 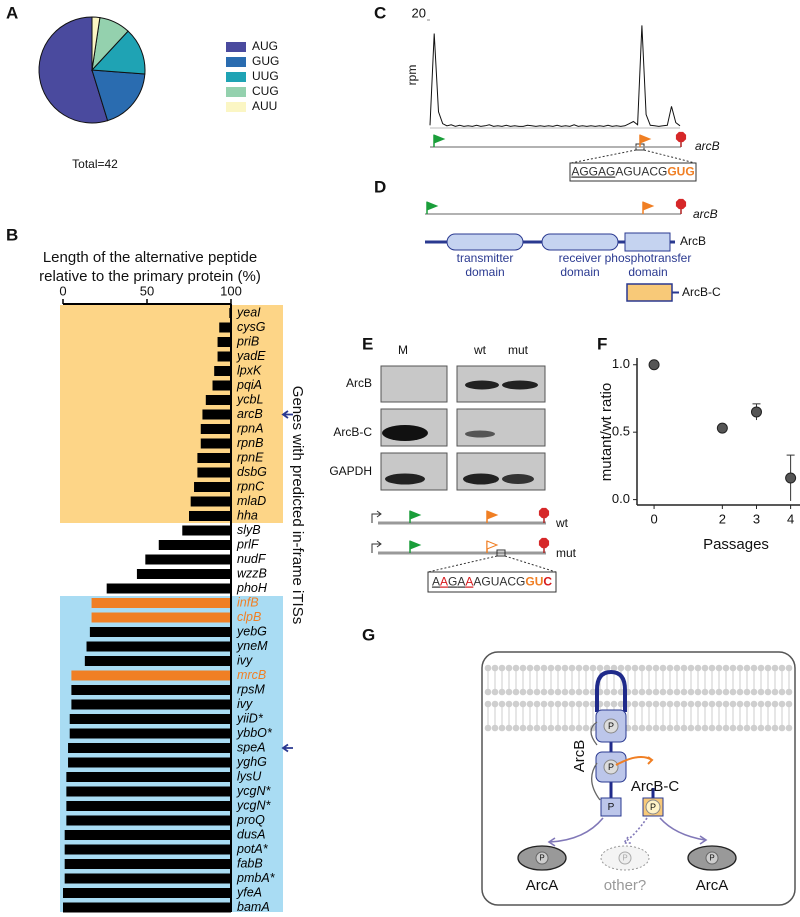 I want to click on legend-label: GUG, so click(x=265, y=61).